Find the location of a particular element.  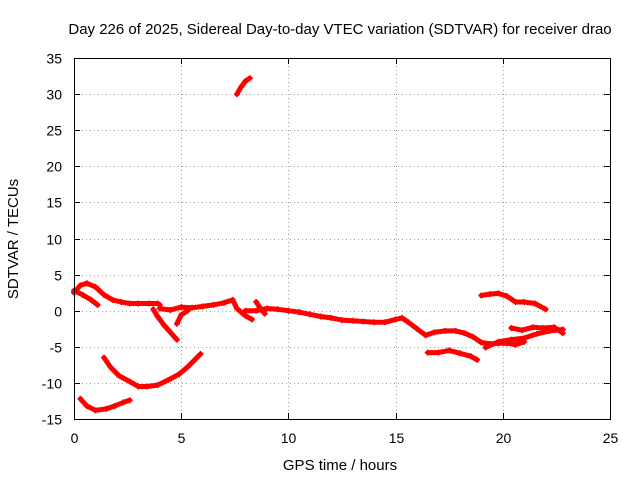

x-tick-label: 0 is located at coordinates (75, 438).